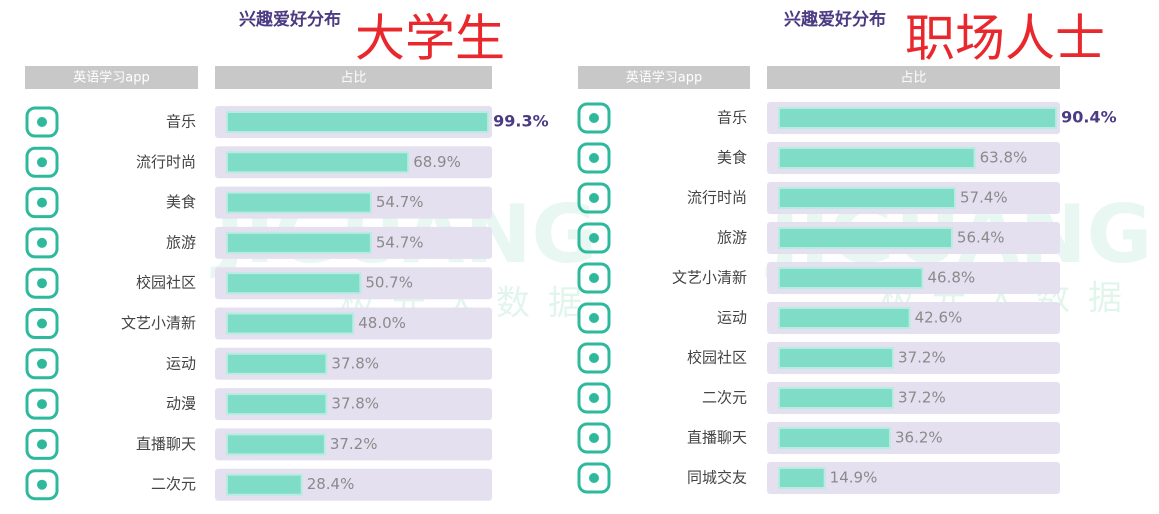 Image resolution: width=1159 pixels, height=514 pixels. What do you see at coordinates (854, 478) in the screenshot?
I see `value-label: 14.9%` at bounding box center [854, 478].